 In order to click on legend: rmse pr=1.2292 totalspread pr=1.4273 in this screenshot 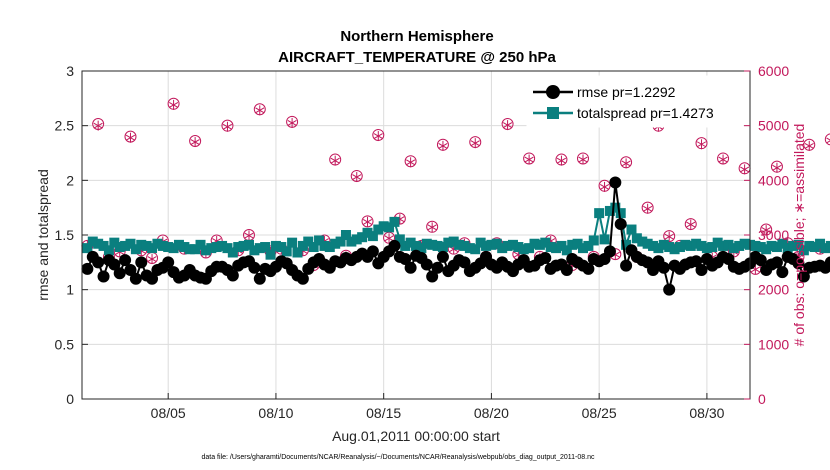, I will do `click(635, 101)`.